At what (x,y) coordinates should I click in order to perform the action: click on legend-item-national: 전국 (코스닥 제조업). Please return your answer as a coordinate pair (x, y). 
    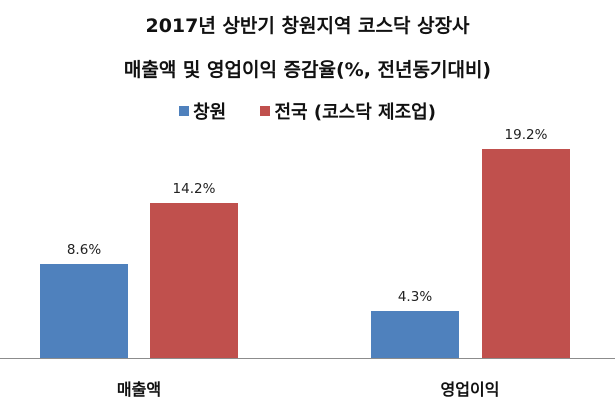
    Looking at the image, I should click on (348, 111).